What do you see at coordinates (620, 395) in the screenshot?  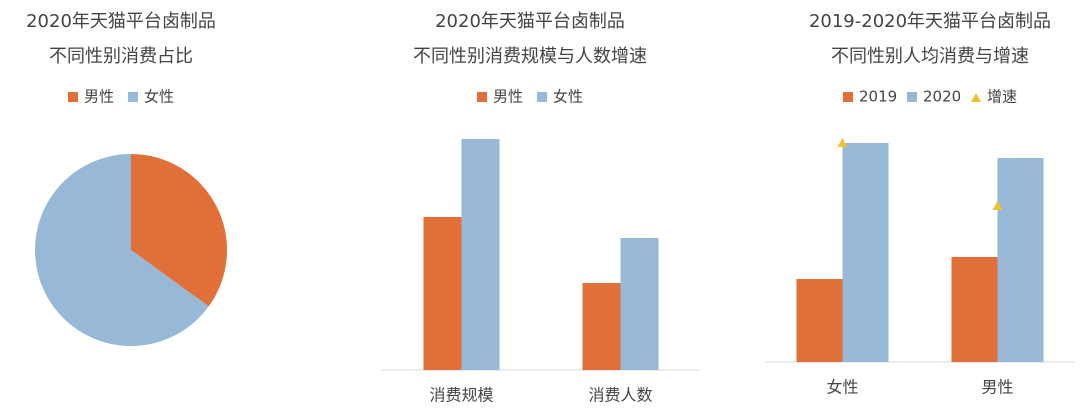 I see `x-tick-label: 消费人数` at bounding box center [620, 395].